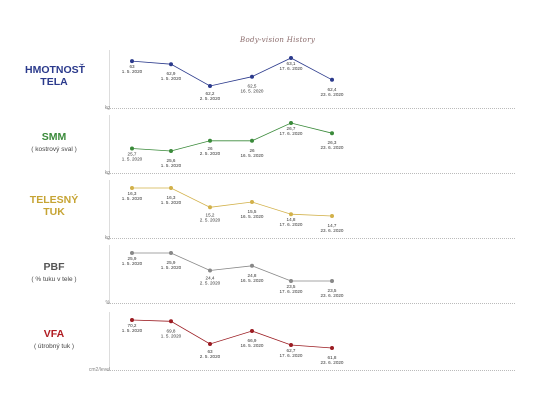 This screenshot has height=411, width=548. I want to click on data-value-label: 26,7, so click(291, 128).